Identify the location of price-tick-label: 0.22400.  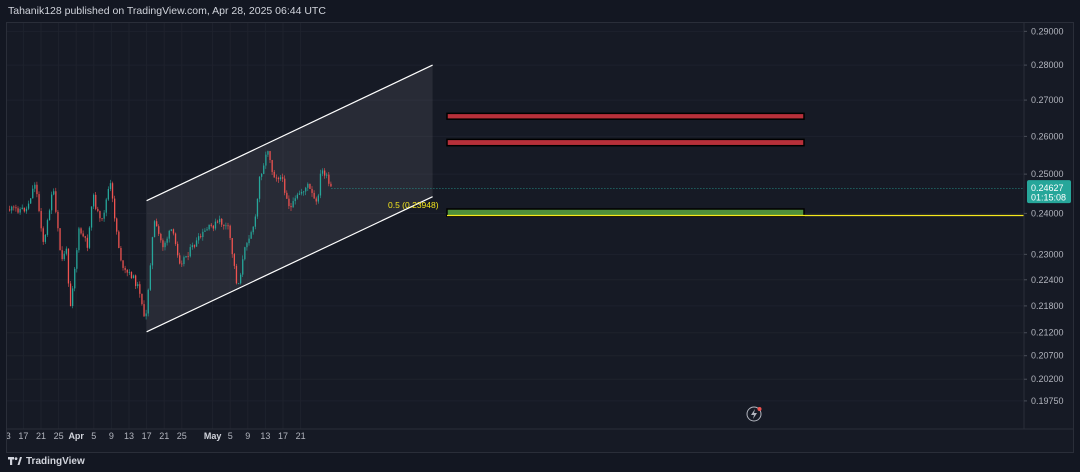
(1047, 280).